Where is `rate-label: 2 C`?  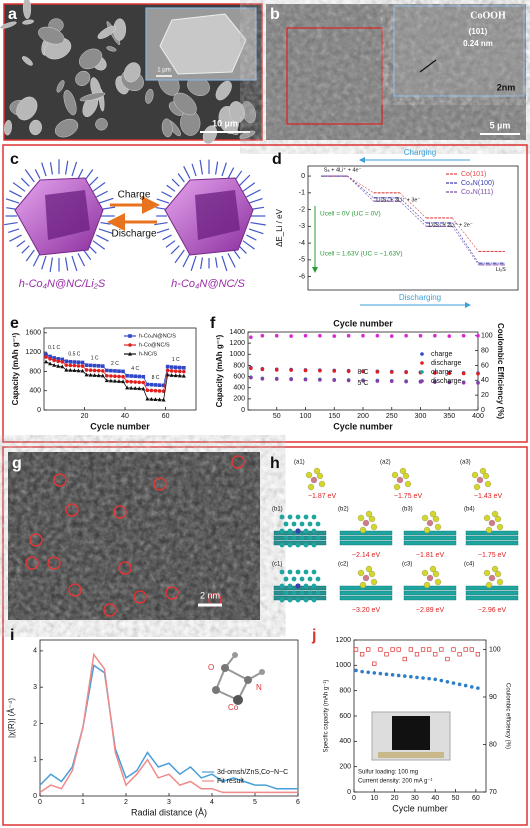 rate-label: 2 C is located at coordinates (115, 364).